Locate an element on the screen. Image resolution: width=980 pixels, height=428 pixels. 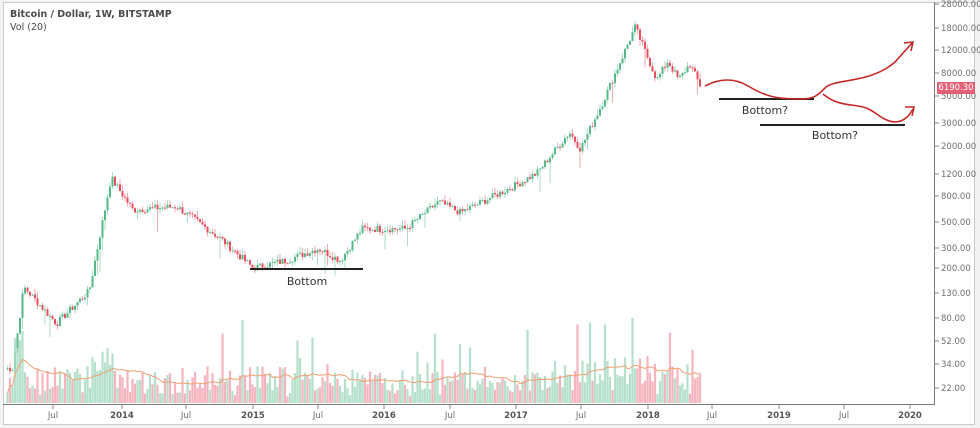
volume-bars is located at coordinates (354, 360).